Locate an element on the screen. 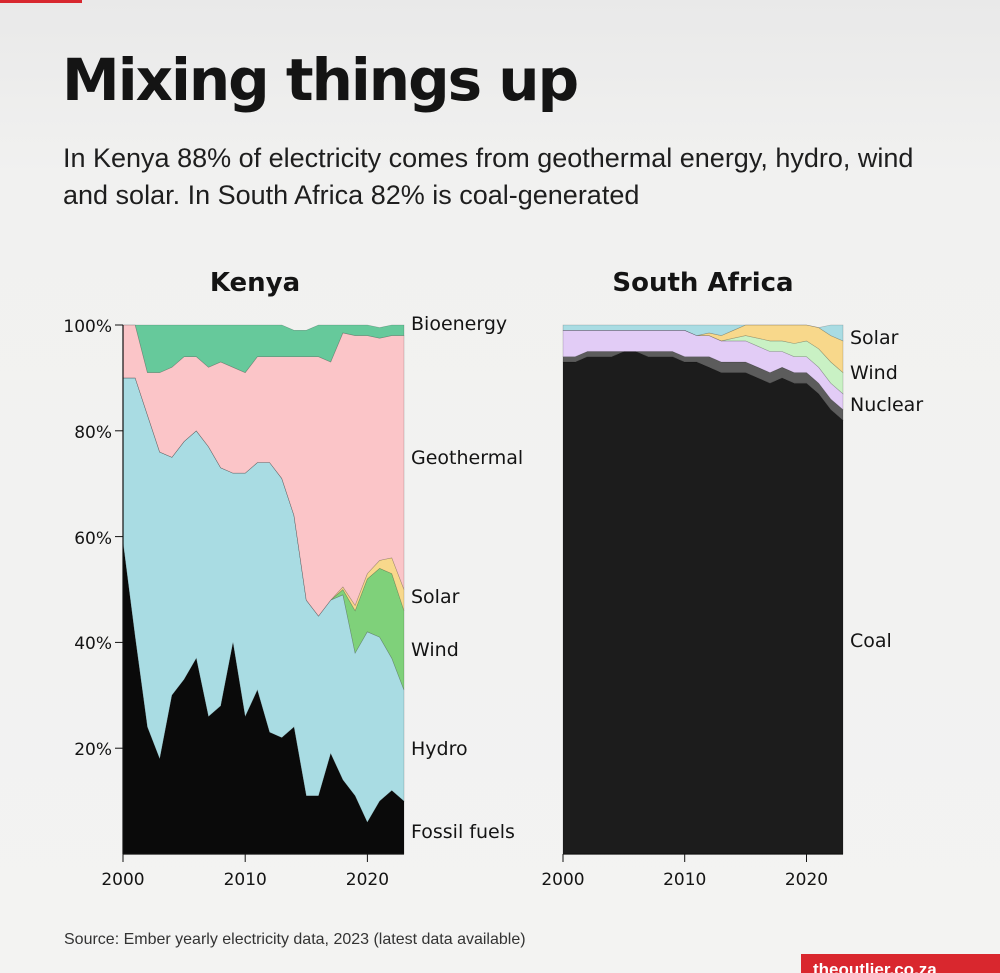  kenya-x-tick-label: 2000 is located at coordinates (122, 880).